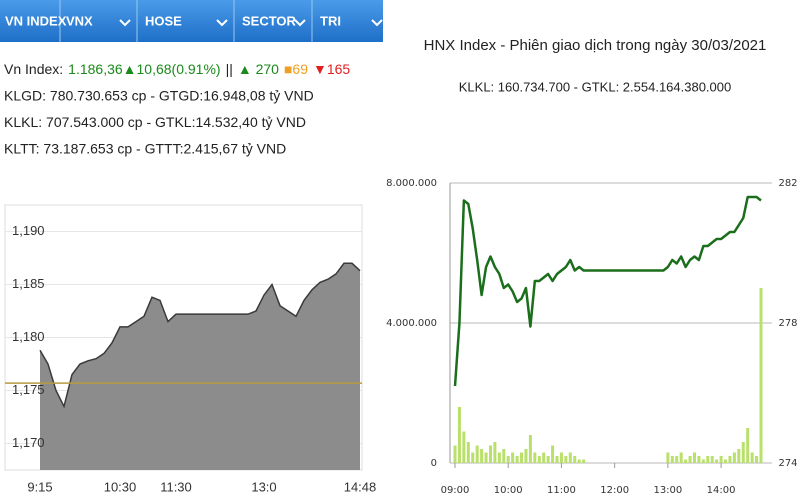  What do you see at coordinates (667, 490) in the screenshot?
I see `x-tick-label: 13:00` at bounding box center [667, 490].